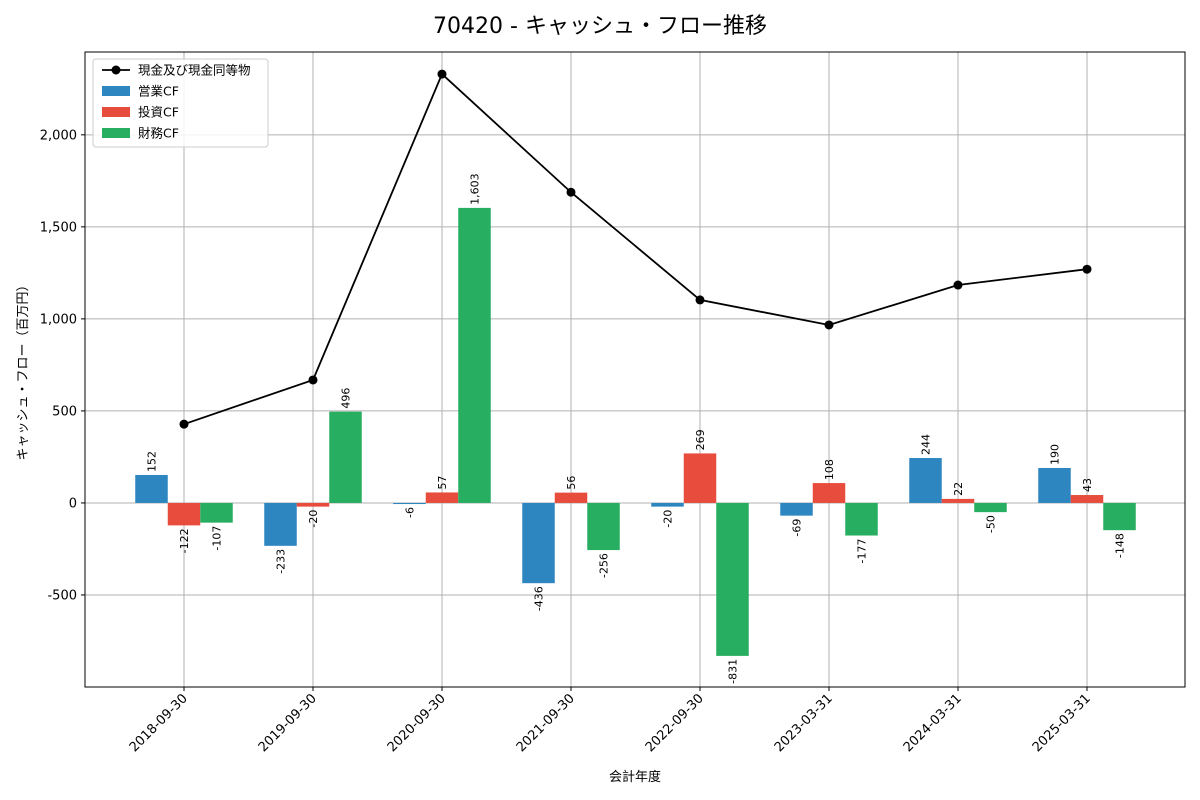 The width and height of the screenshot is (1200, 800). Describe the element at coordinates (635, 777) in the screenshot. I see `x-axis-label: 会計年度` at that location.